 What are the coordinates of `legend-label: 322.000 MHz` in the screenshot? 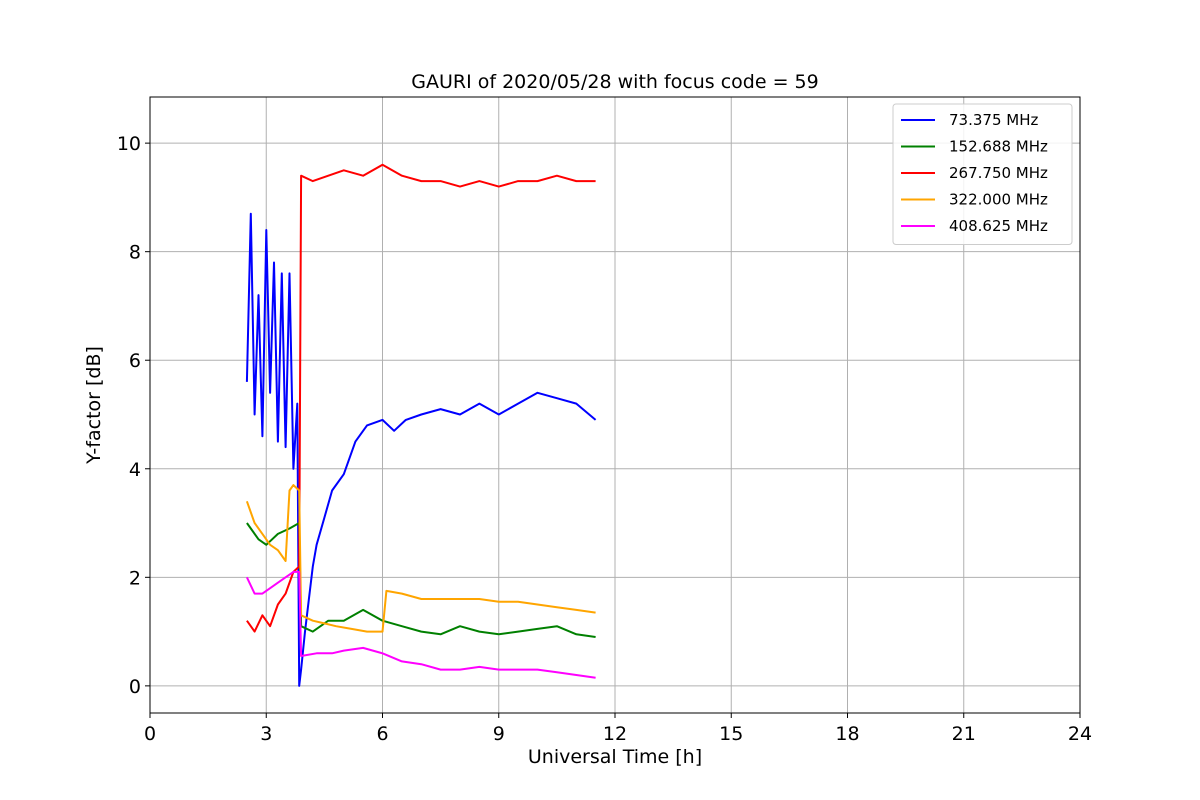 It's located at (998, 200).